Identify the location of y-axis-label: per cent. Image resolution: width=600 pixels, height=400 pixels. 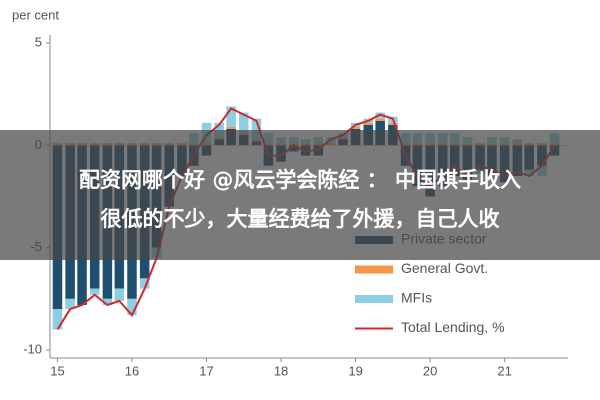
(35, 14).